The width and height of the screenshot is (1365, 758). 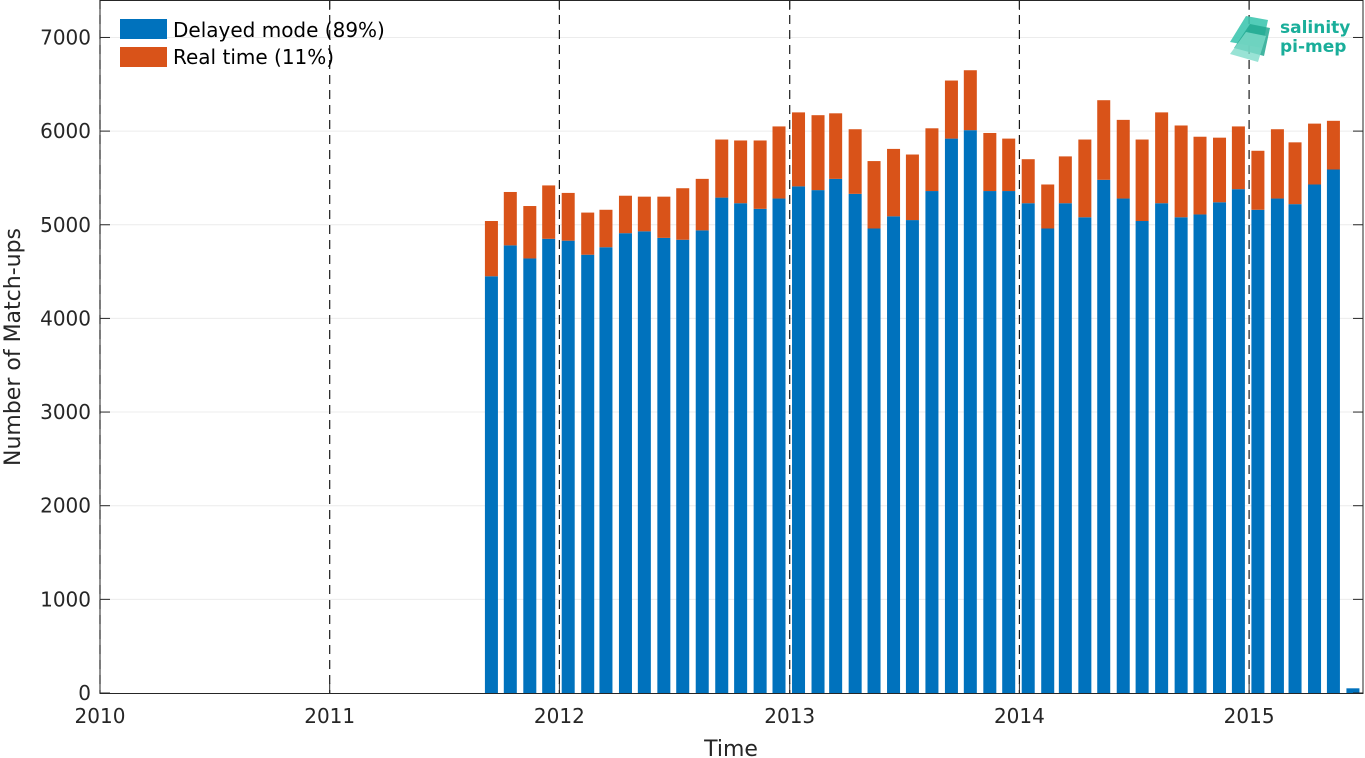 I want to click on logo-text-salinity: salinity, so click(x=1315, y=28).